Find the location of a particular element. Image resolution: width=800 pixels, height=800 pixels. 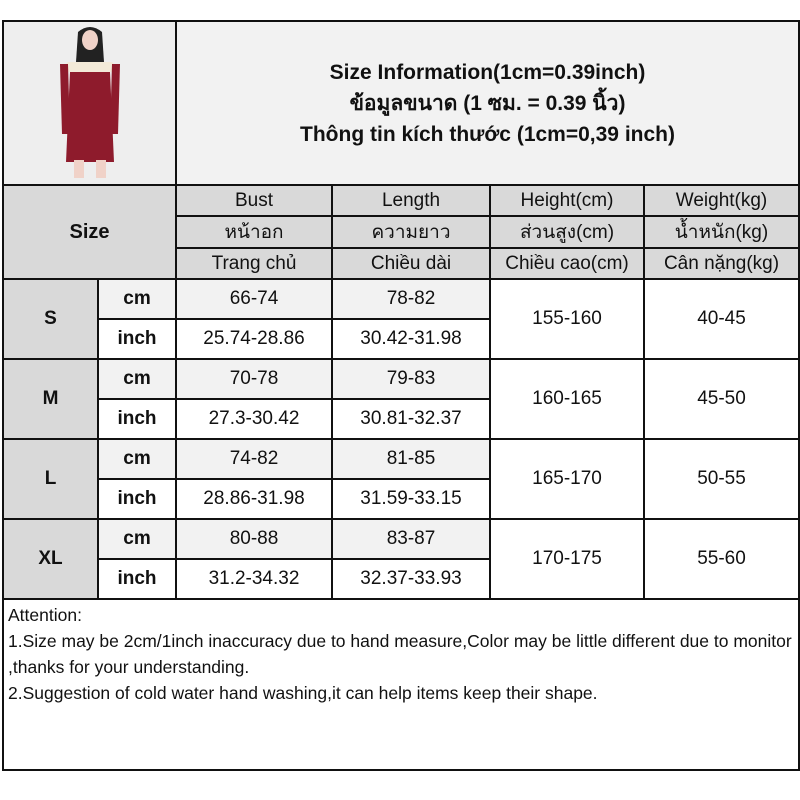

length-cm: 79-83 is located at coordinates (411, 379).